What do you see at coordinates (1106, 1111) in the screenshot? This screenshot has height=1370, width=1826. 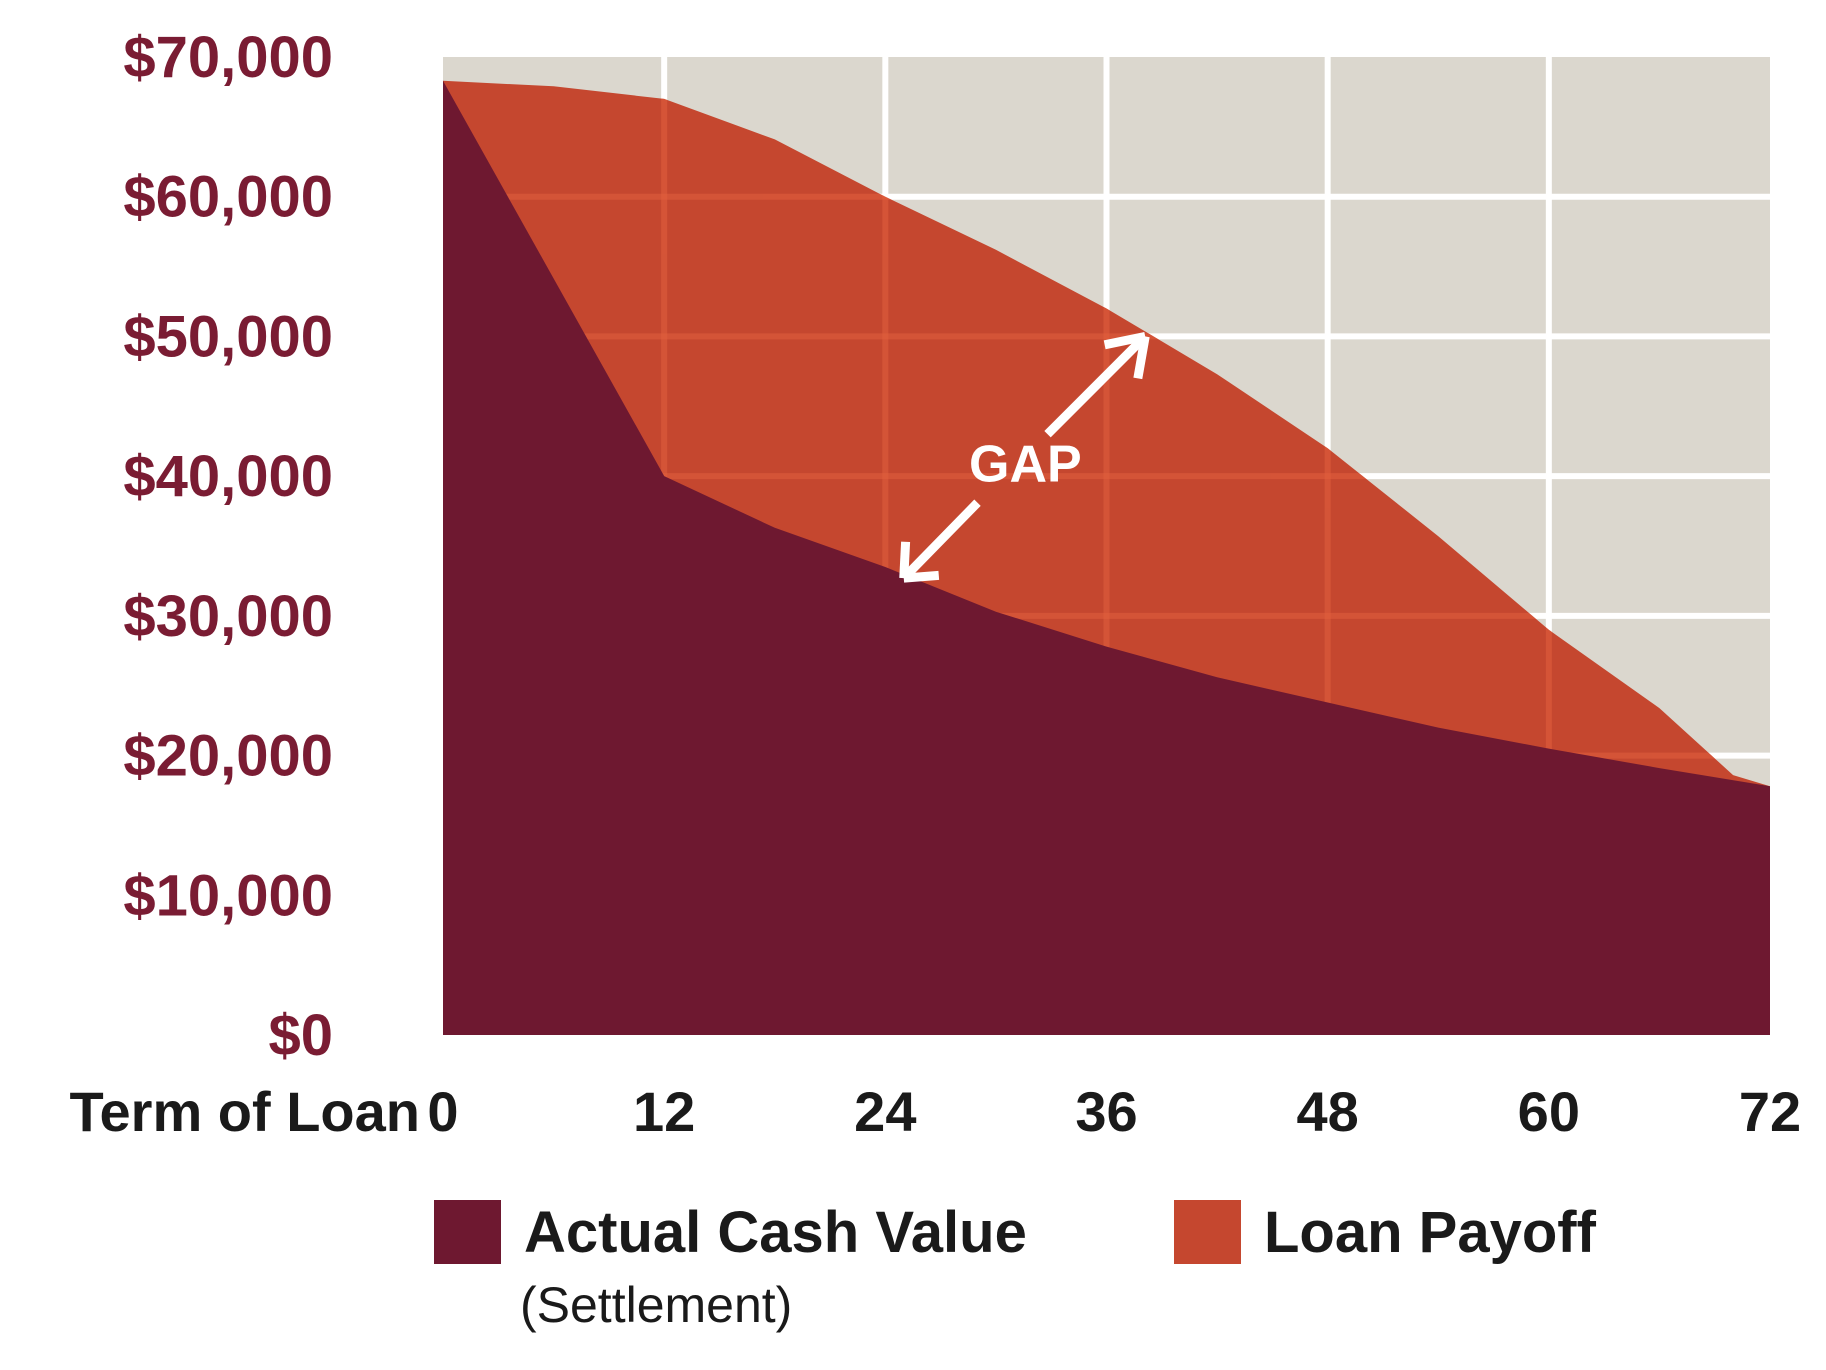 I see `x-tick-label-3: 36` at bounding box center [1106, 1111].